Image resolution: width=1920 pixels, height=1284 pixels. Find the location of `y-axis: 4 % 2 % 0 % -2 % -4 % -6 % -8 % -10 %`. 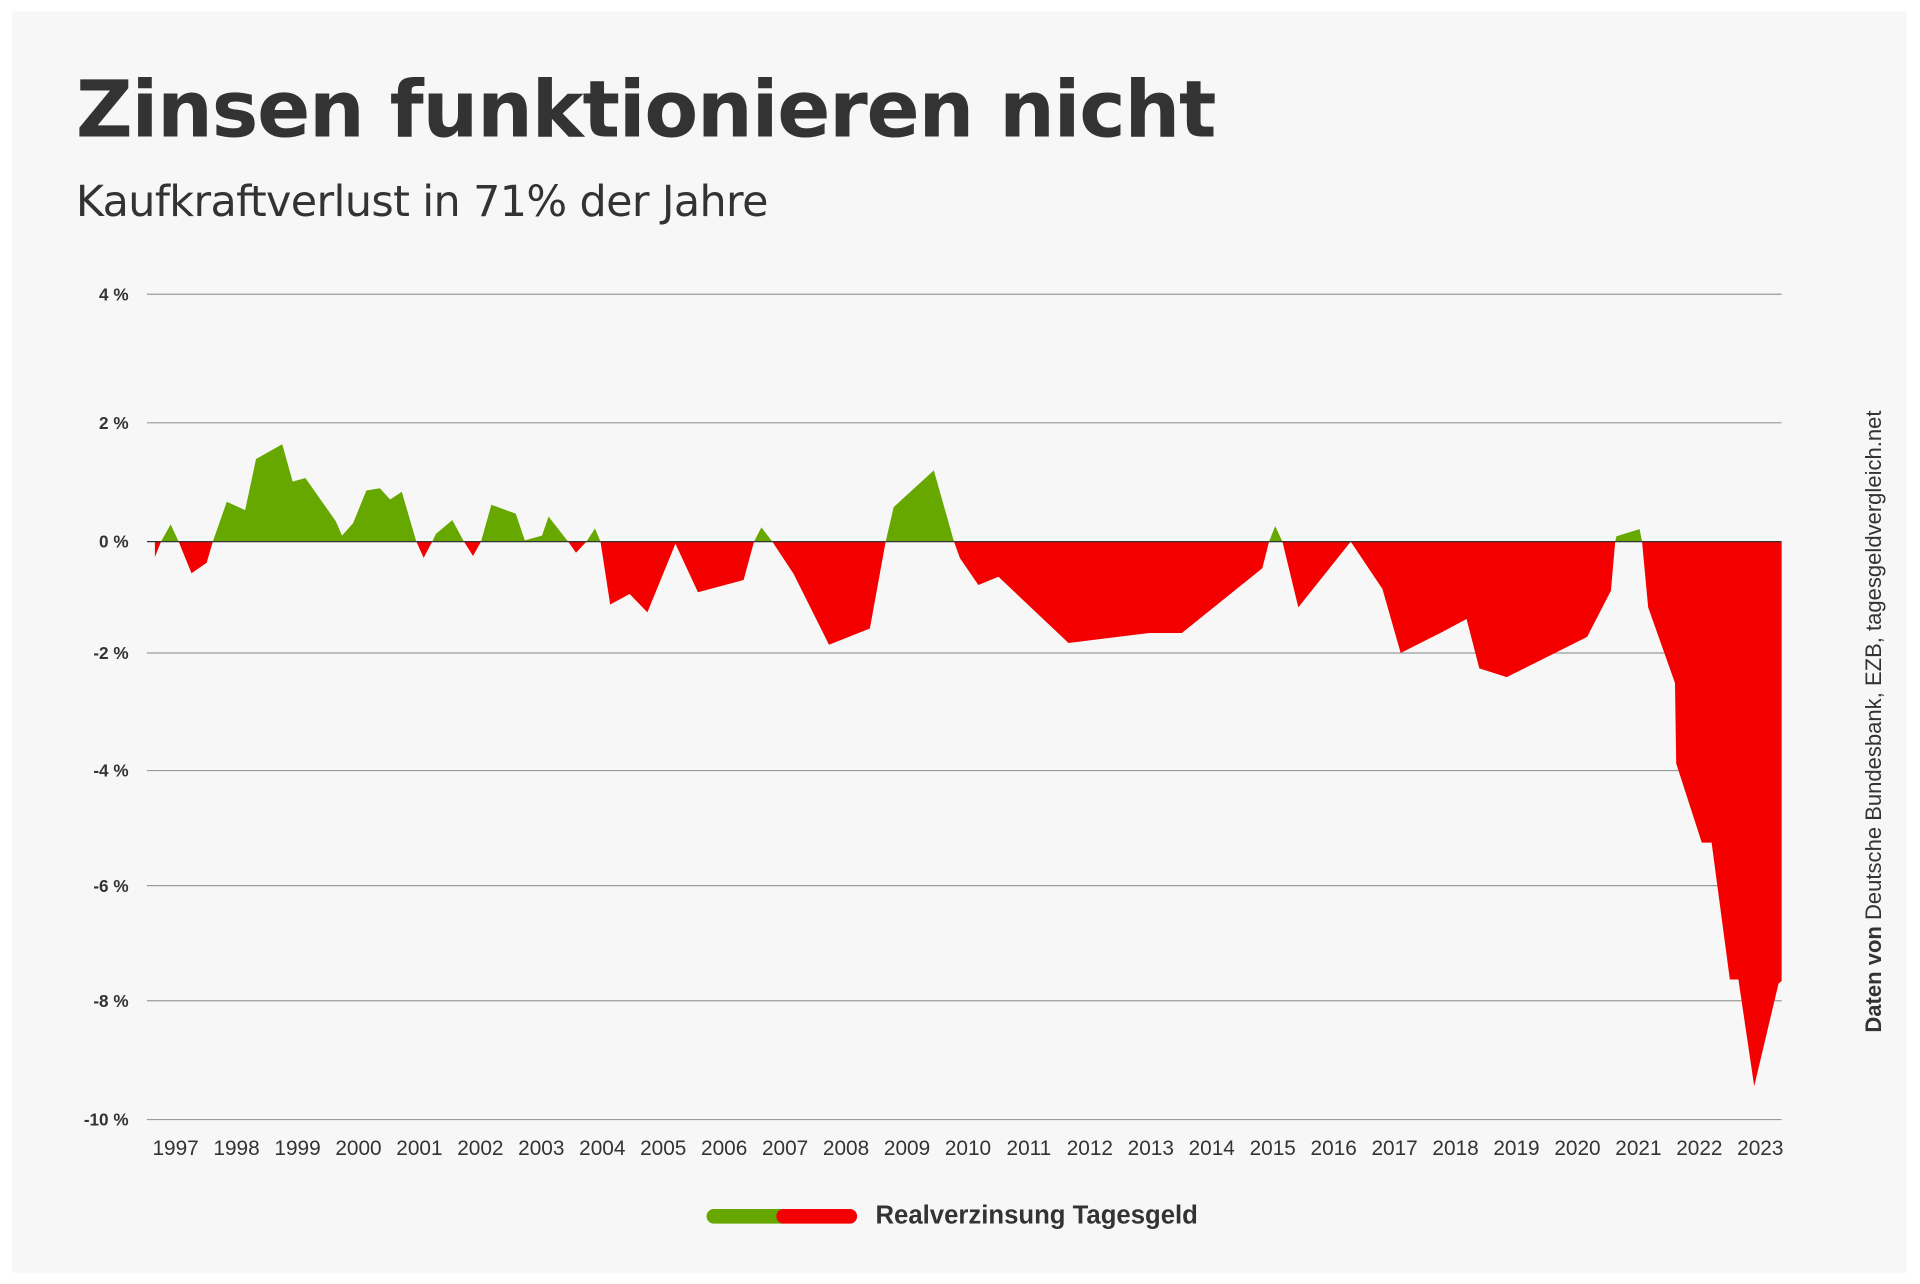

y-axis: 4 % 2 % 0 % -2 % -4 % -6 % -8 % -10 % is located at coordinates (106, 706).